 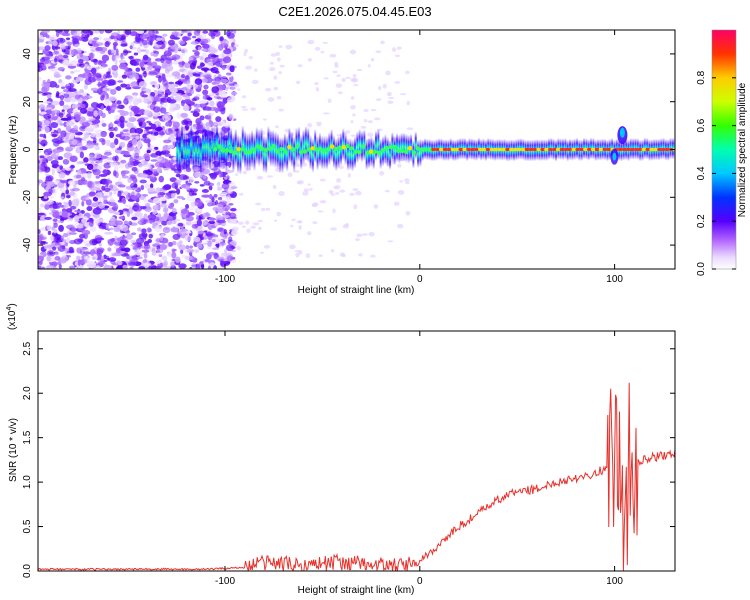 I want to click on snr-y-tick-label: 2.5, so click(x=27, y=348).